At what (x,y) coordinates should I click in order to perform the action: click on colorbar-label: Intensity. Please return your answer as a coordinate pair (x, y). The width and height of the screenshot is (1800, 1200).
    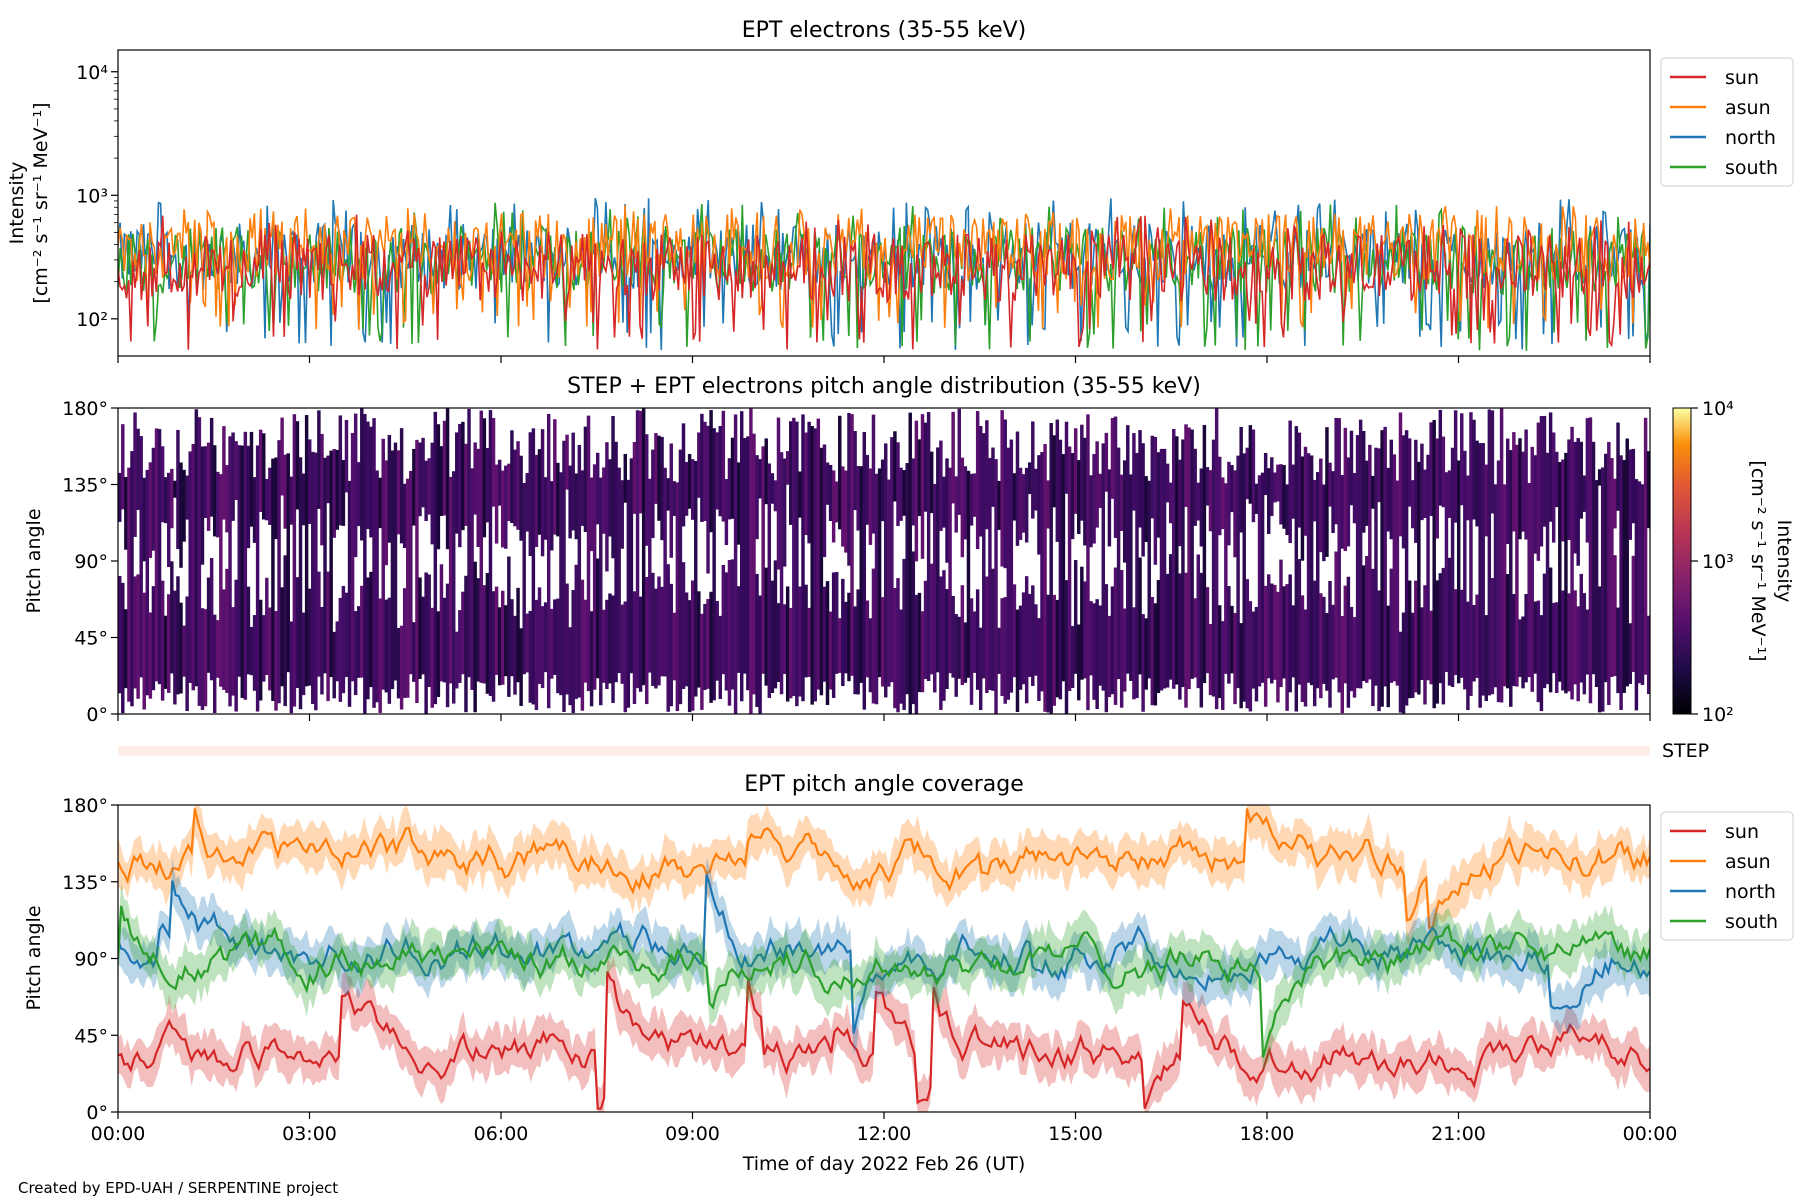
    Looking at the image, I should click on (1784, 561).